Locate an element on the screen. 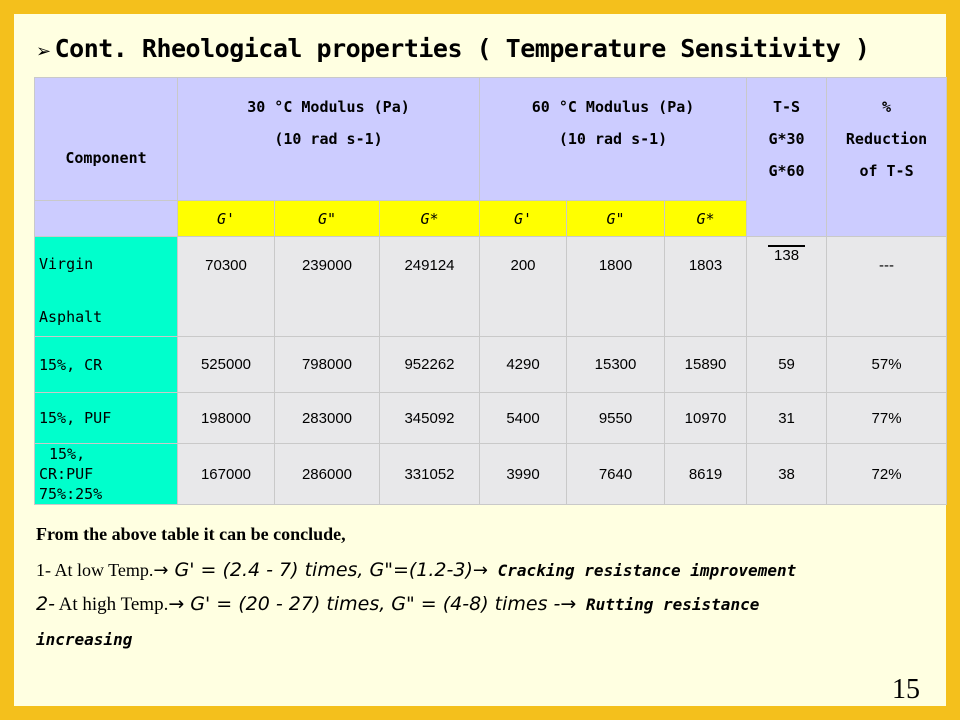 The height and width of the screenshot is (720, 960). page-number: 15 is located at coordinates (906, 689).